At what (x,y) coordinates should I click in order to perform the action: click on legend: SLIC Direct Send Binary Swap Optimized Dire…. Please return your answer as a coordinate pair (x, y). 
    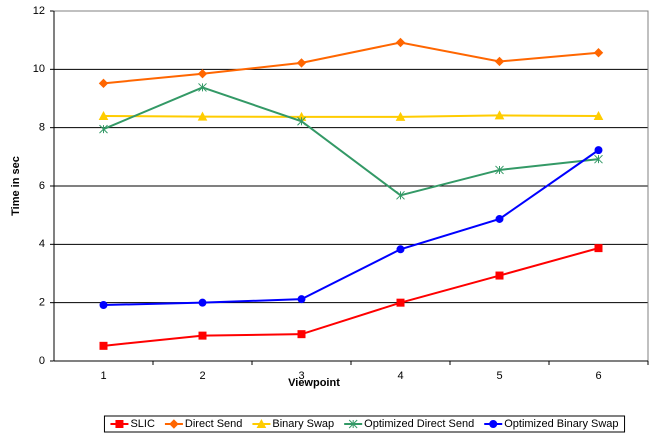
    Looking at the image, I should click on (364, 424).